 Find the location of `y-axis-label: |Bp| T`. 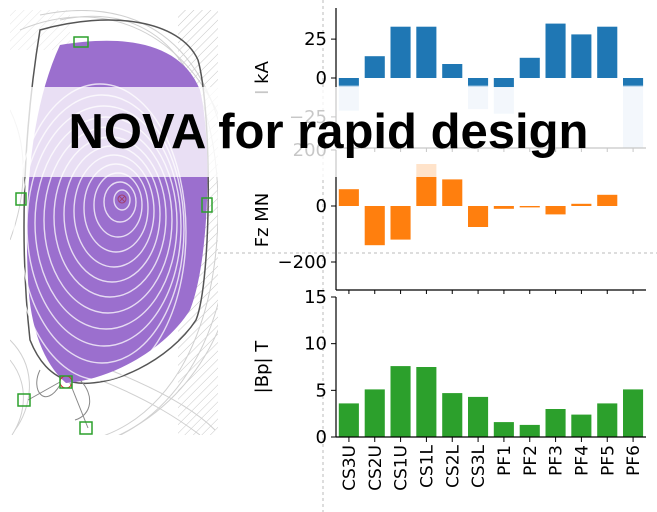

y-axis-label: |Bp| T is located at coordinates (262, 367).